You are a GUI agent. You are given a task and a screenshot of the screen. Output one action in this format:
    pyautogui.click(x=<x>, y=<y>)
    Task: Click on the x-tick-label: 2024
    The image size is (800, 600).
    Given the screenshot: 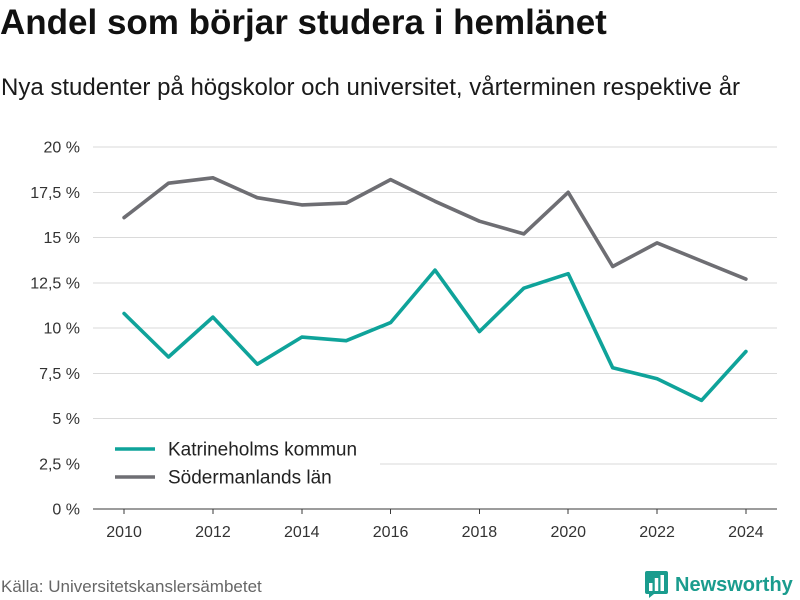 What is the action you would take?
    pyautogui.click(x=746, y=532)
    